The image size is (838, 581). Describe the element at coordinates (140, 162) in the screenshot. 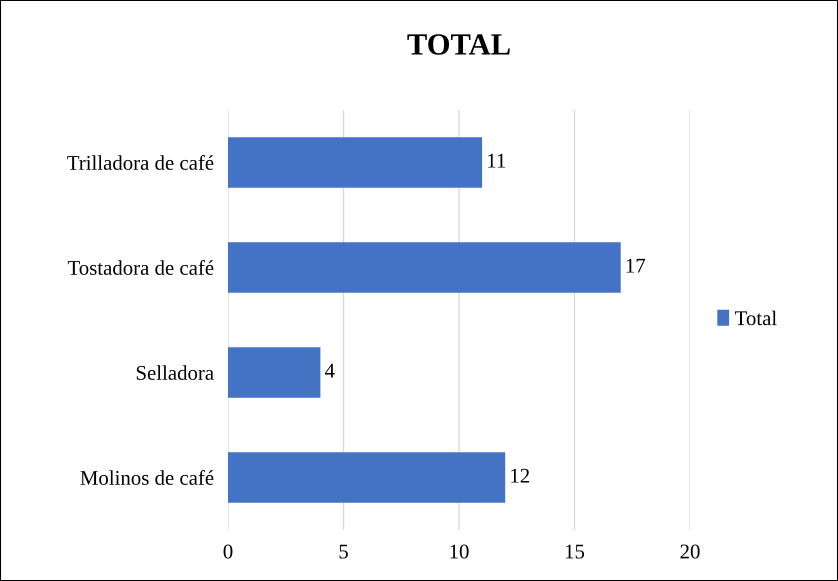

I see `y-tick-label: Trilladora de café` at that location.